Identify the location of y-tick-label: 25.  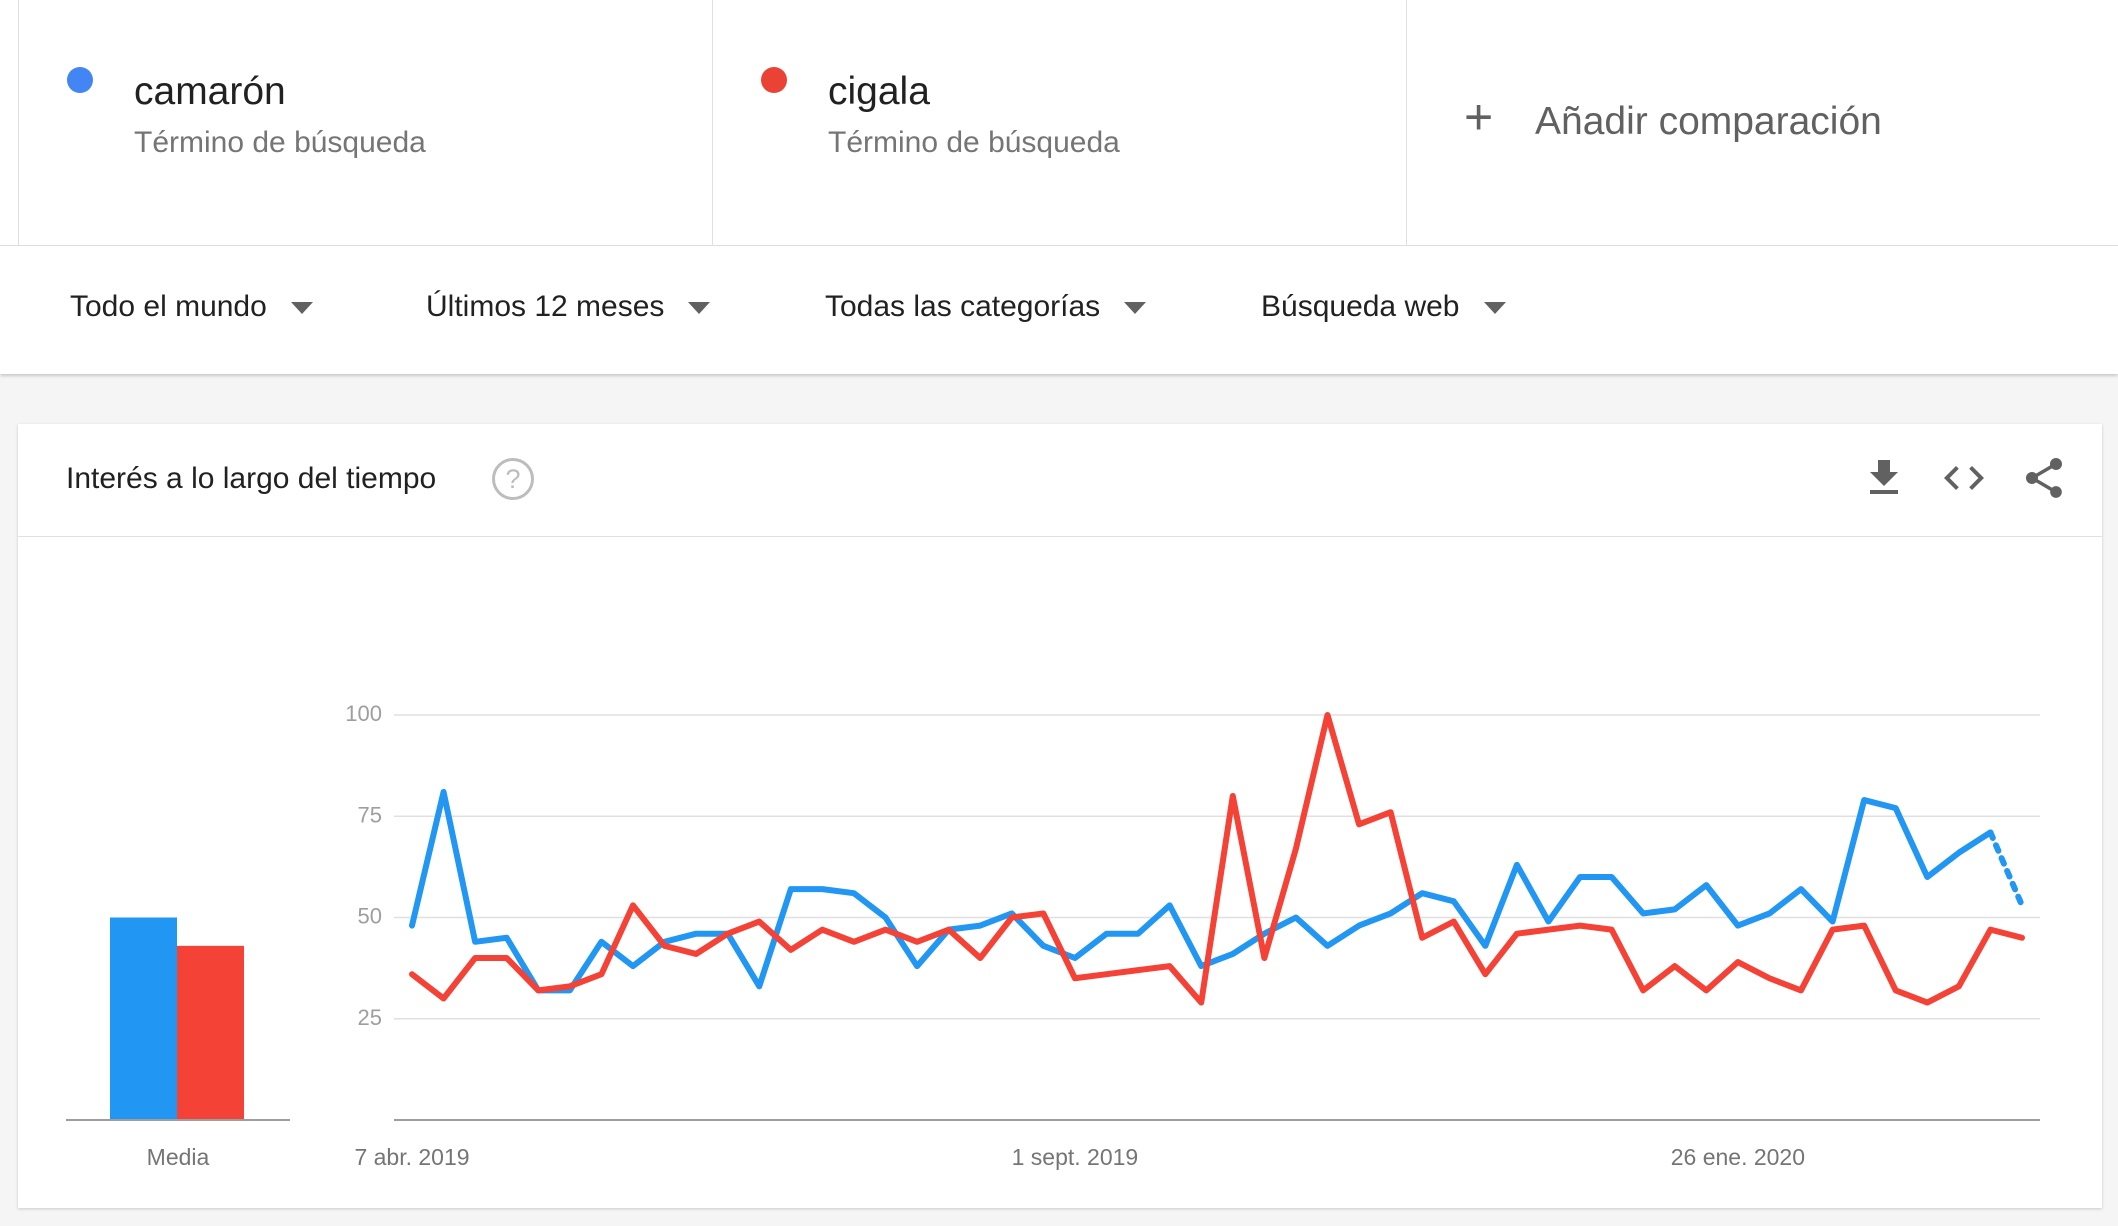
(370, 1017).